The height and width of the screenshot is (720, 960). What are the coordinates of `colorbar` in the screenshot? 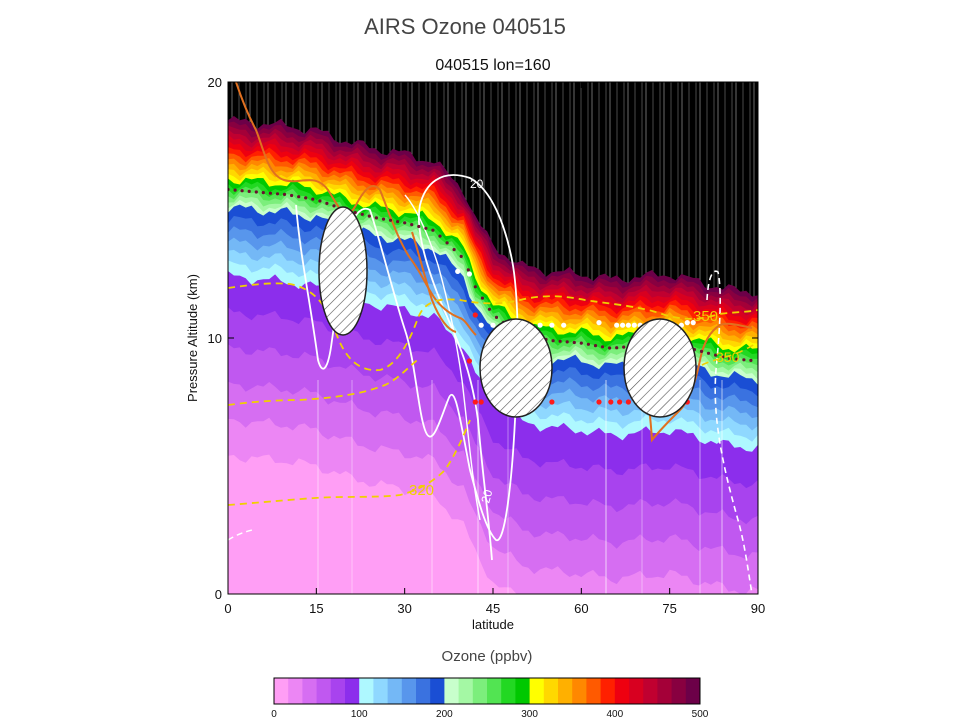 It's located at (487, 691).